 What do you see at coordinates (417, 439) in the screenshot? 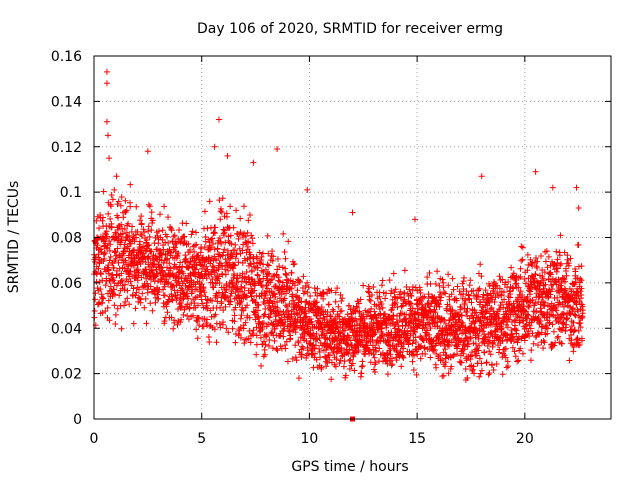
I see `x-tick-label: 15` at bounding box center [417, 439].